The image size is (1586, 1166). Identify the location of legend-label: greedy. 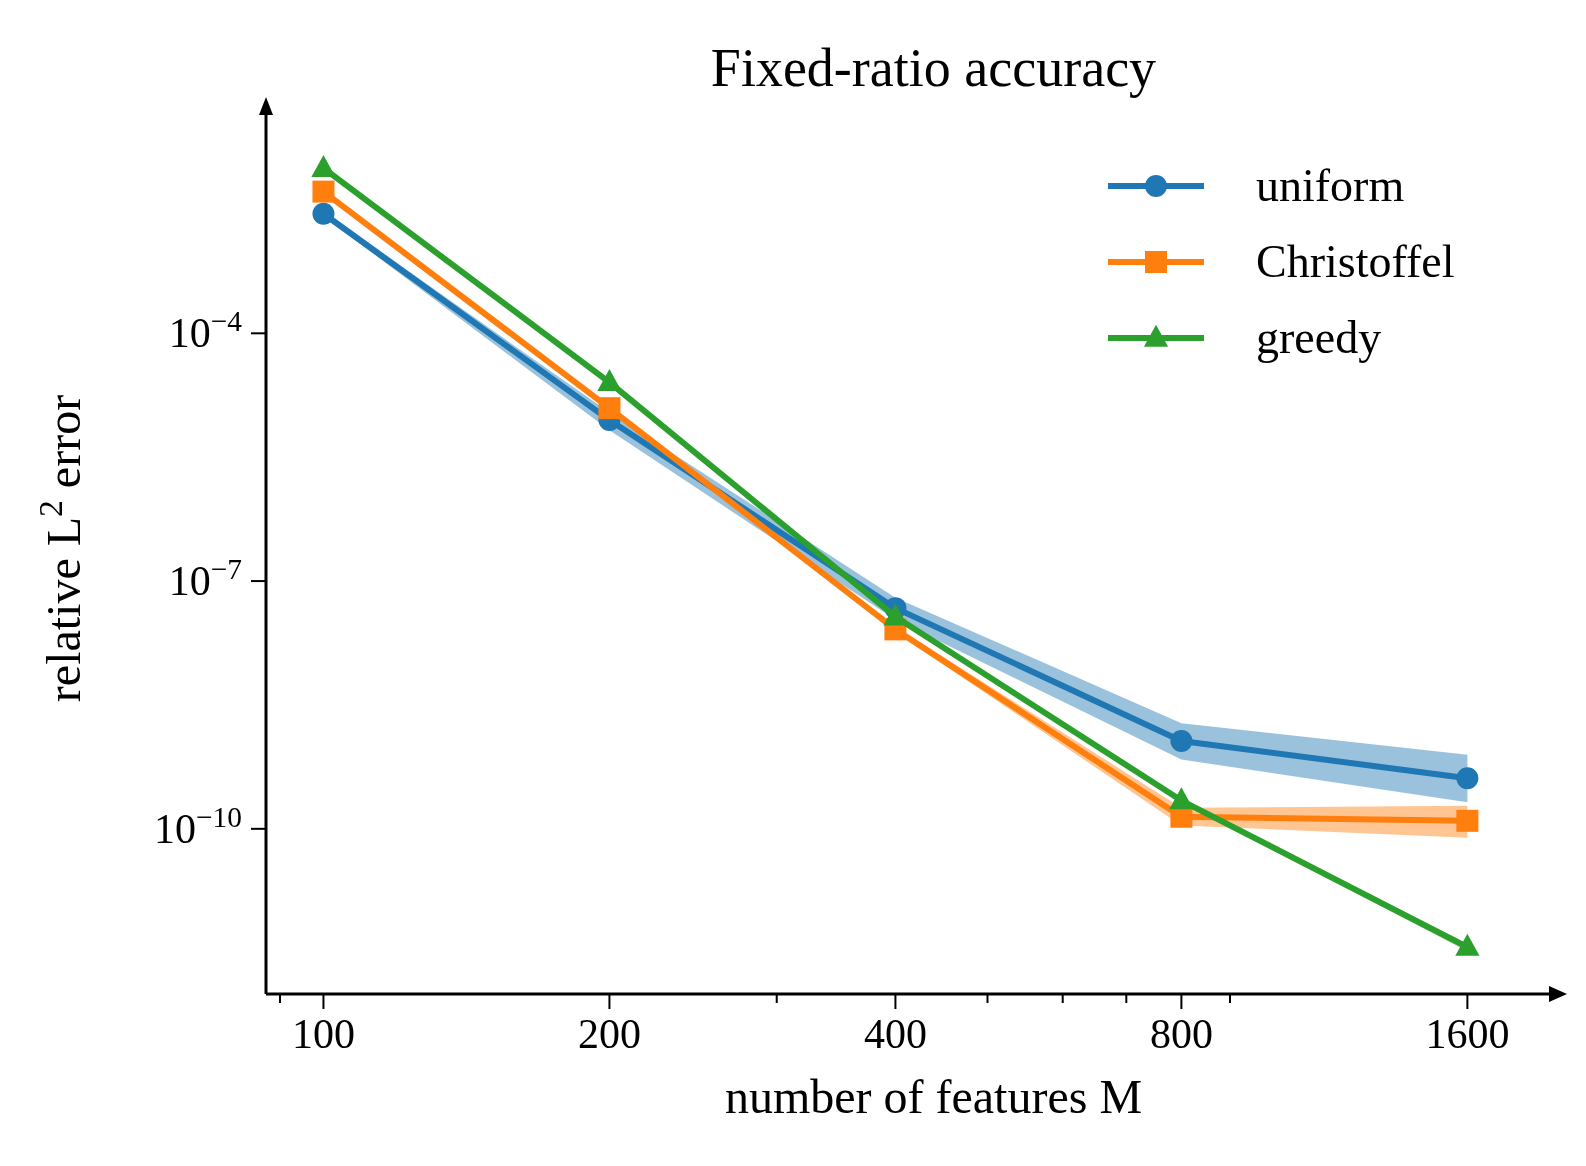
(1319, 337).